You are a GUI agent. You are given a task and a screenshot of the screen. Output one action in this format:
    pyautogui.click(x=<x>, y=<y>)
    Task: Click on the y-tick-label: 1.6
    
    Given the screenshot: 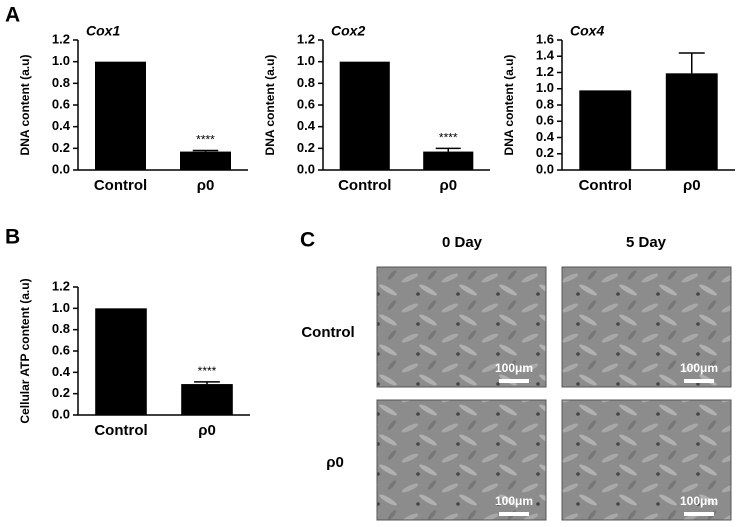 What is the action you would take?
    pyautogui.click(x=545, y=38)
    